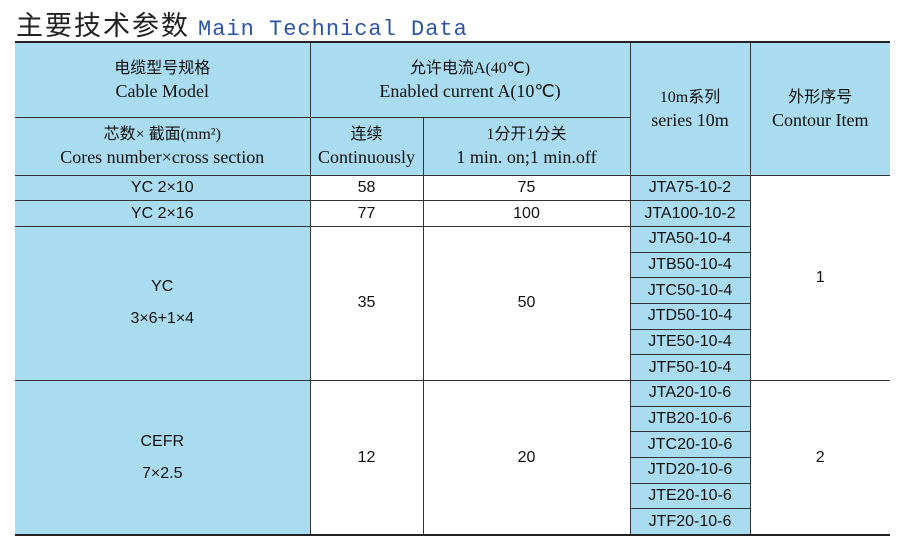  What do you see at coordinates (820, 97) in the screenshot?
I see `header-cn: 外形序号` at bounding box center [820, 97].